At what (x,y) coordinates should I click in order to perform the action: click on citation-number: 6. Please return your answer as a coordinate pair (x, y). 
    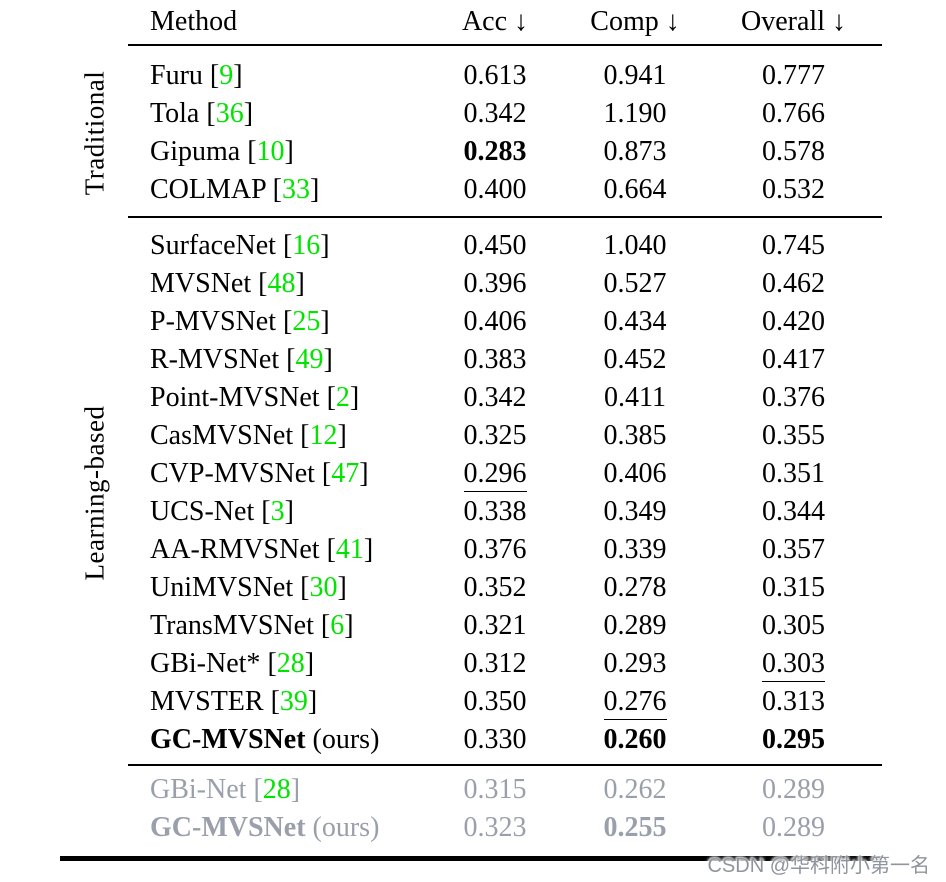
    Looking at the image, I should click on (337, 625).